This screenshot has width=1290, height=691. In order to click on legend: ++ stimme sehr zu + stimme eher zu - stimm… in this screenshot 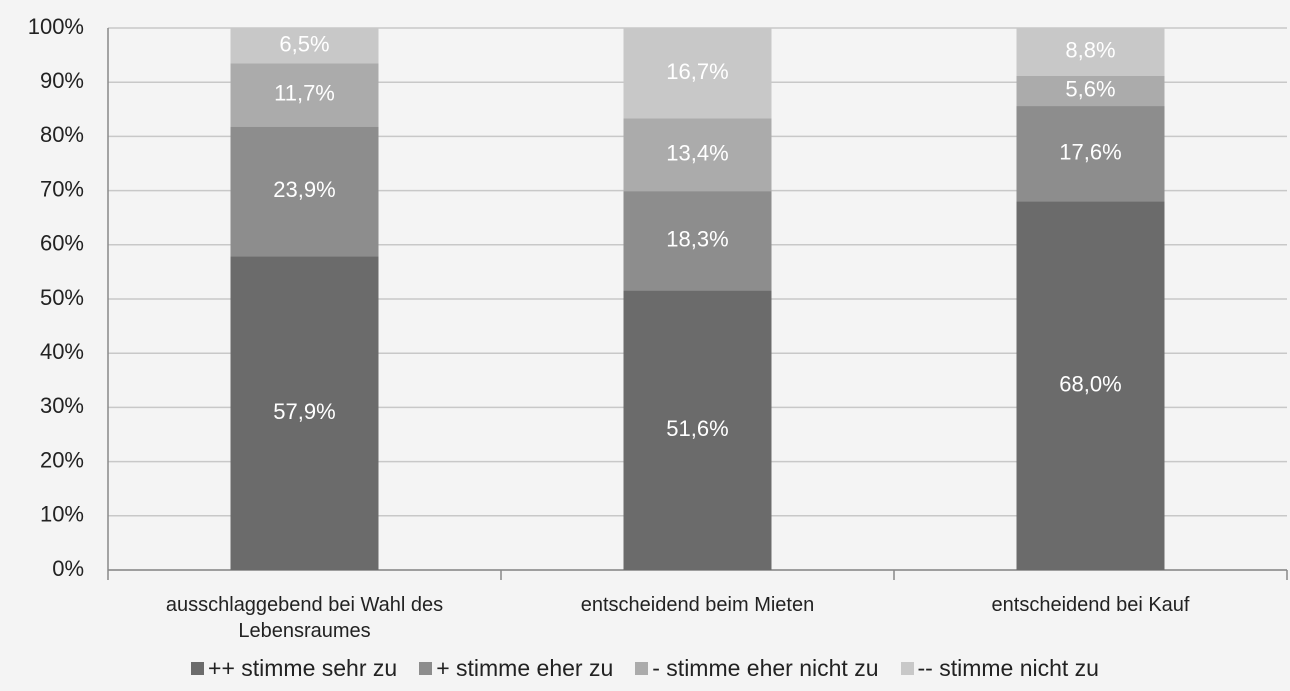, I will do `click(645, 668)`.